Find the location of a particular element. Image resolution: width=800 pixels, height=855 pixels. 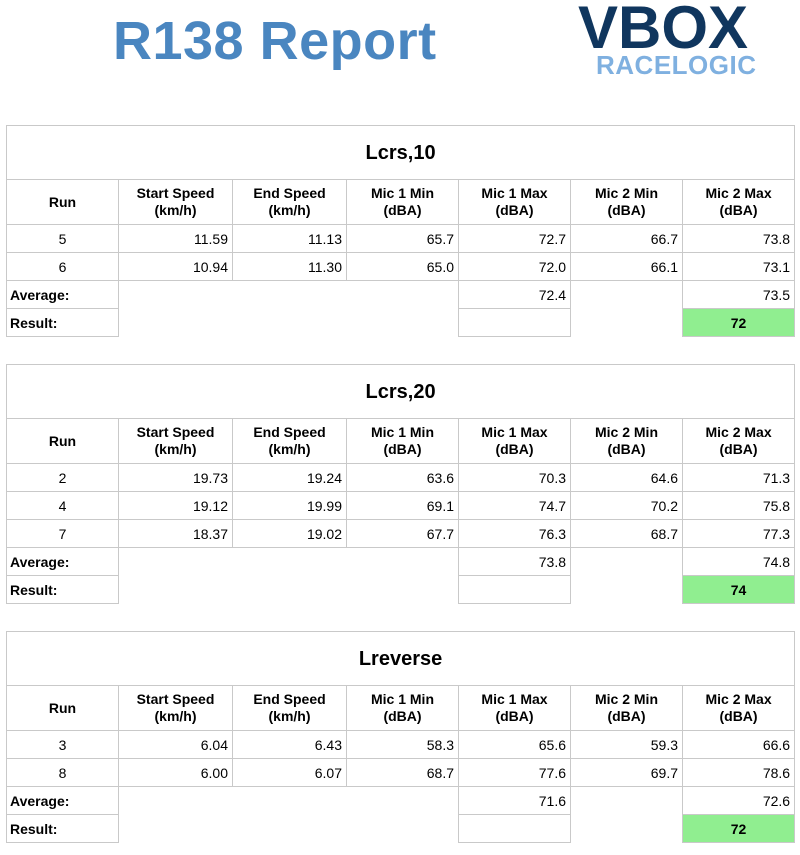

average-mic2-max: 73.5 is located at coordinates (738, 294).